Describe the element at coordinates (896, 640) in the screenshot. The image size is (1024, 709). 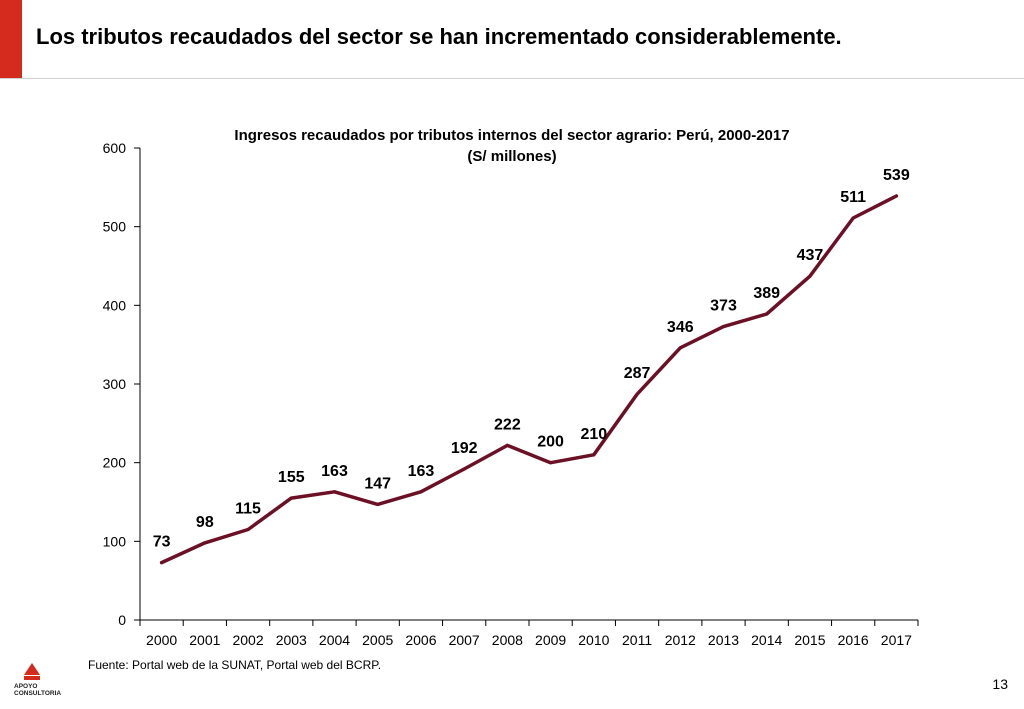
I see `x-tick-label: 2017` at that location.